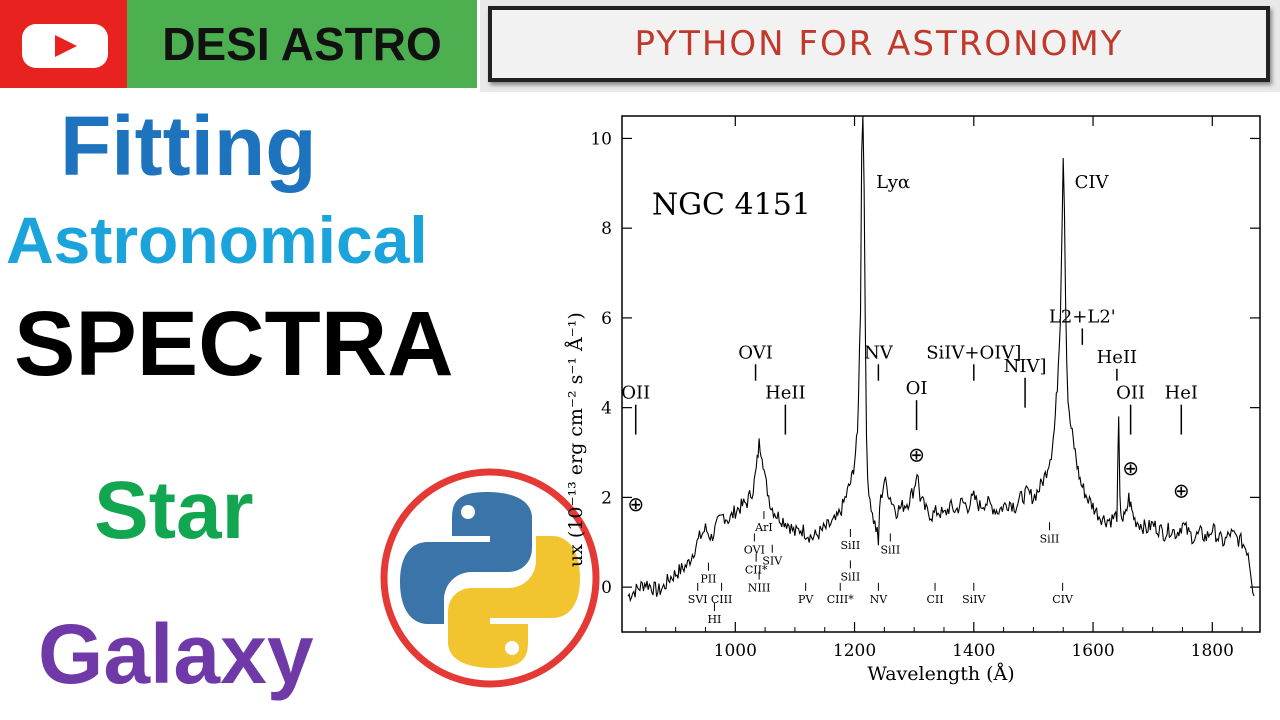 This screenshot has width=1280, height=720. I want to click on title-galaxy: Galaxy, so click(176, 654).